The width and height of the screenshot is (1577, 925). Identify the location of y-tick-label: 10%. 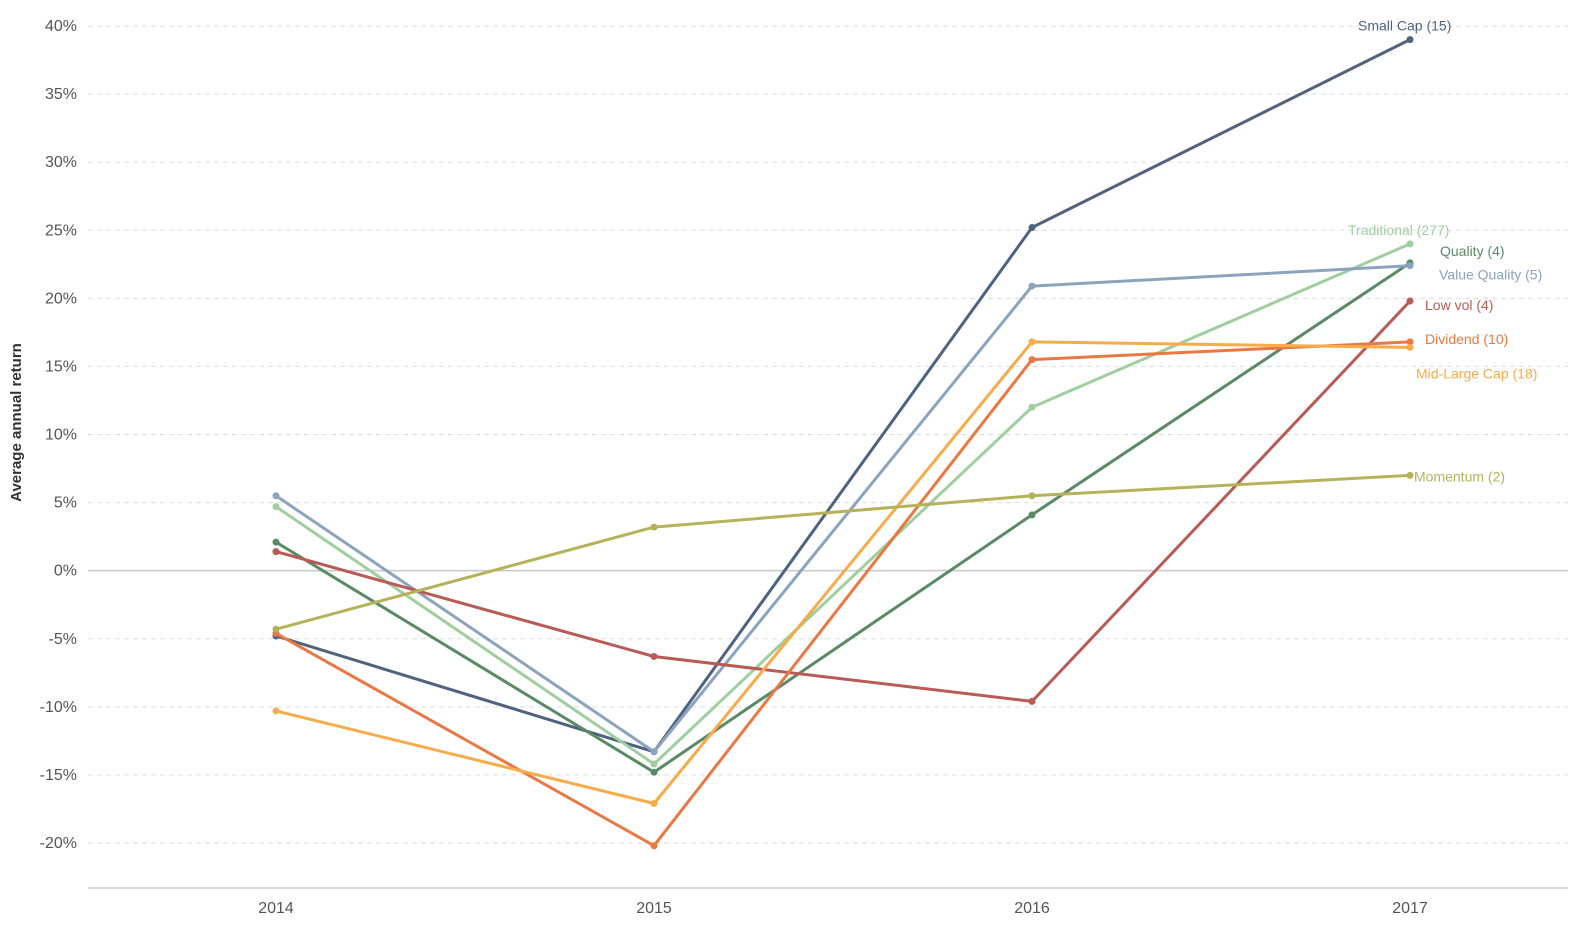
(61, 435).